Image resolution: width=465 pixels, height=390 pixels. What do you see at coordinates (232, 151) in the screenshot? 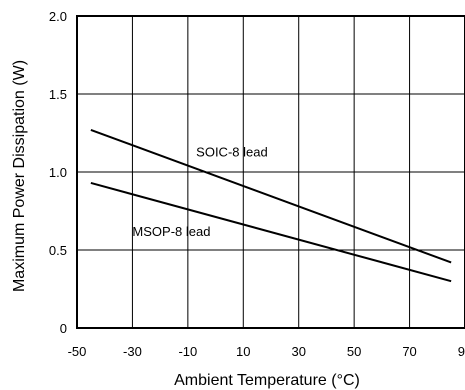
I see `series-annotation: SOIC-8 lead` at bounding box center [232, 151].